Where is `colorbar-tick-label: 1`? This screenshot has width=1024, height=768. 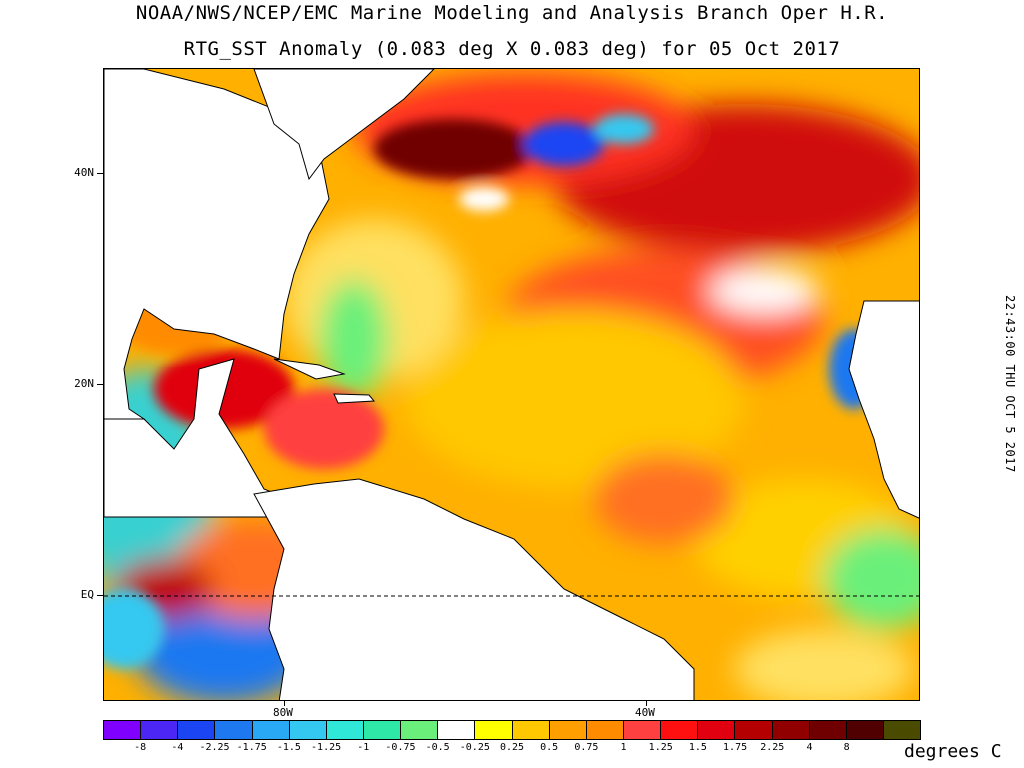
colorbar-tick-label: 1 is located at coordinates (623, 747).